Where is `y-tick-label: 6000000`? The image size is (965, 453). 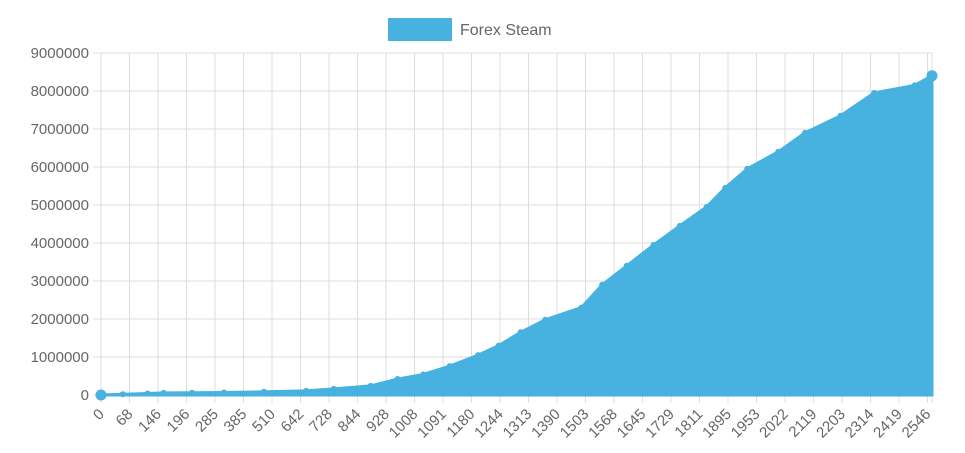
y-tick-label: 6000000 is located at coordinates (60, 167).